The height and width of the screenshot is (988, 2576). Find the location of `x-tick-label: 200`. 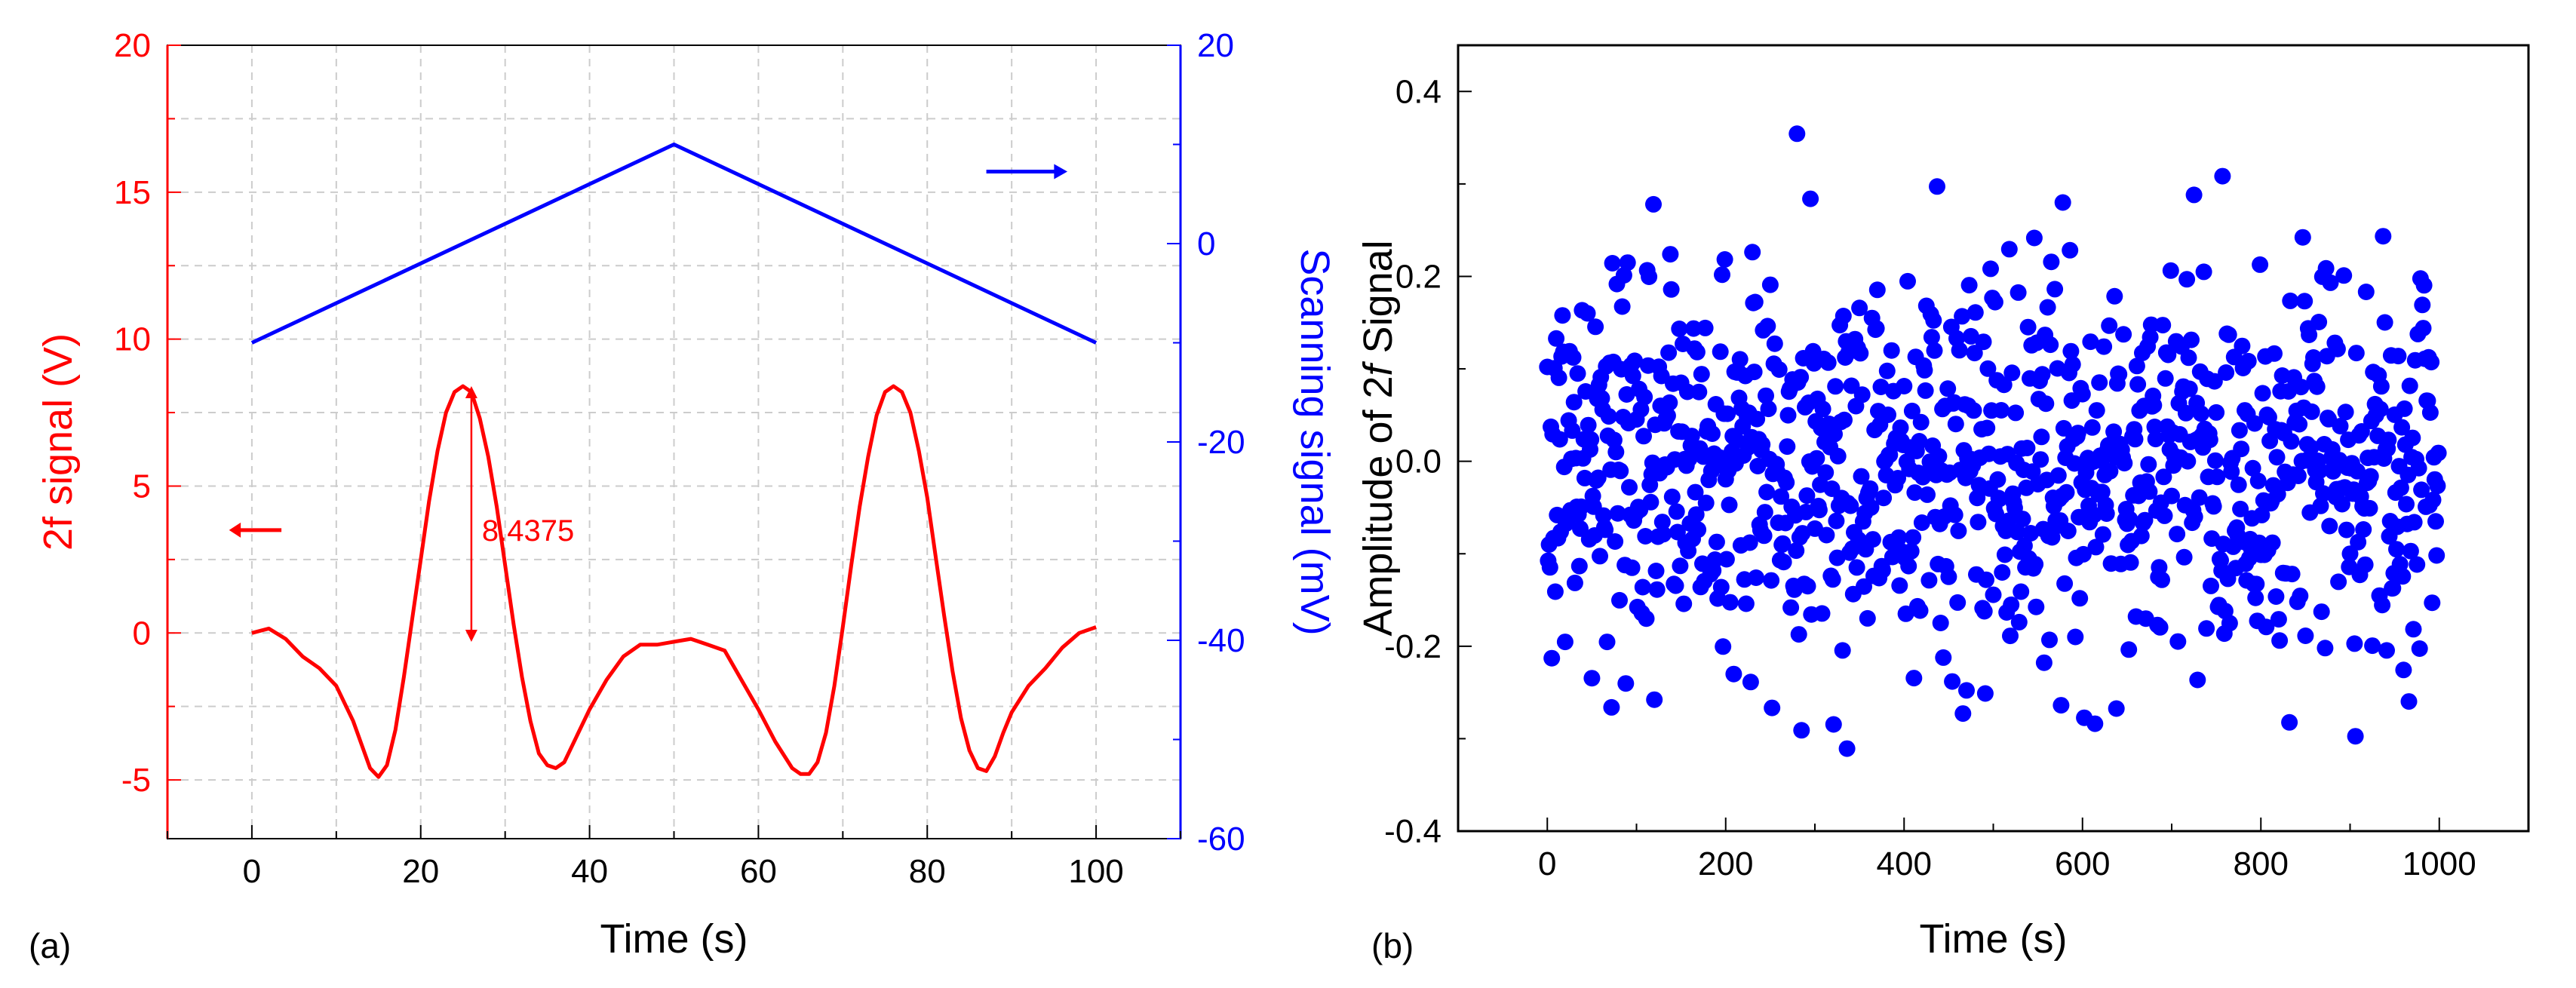

x-tick-label: 200 is located at coordinates (1725, 863).